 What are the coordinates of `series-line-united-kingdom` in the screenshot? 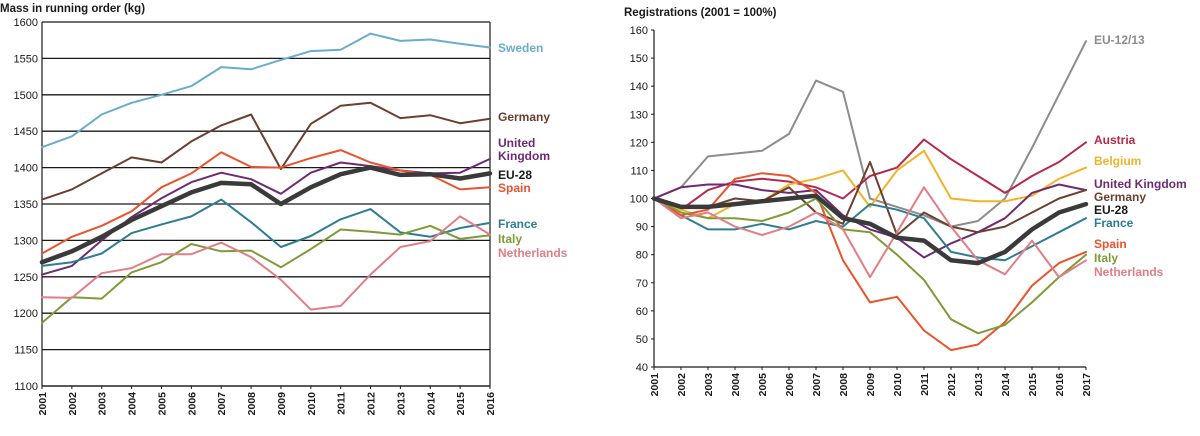 It's located at (870, 221).